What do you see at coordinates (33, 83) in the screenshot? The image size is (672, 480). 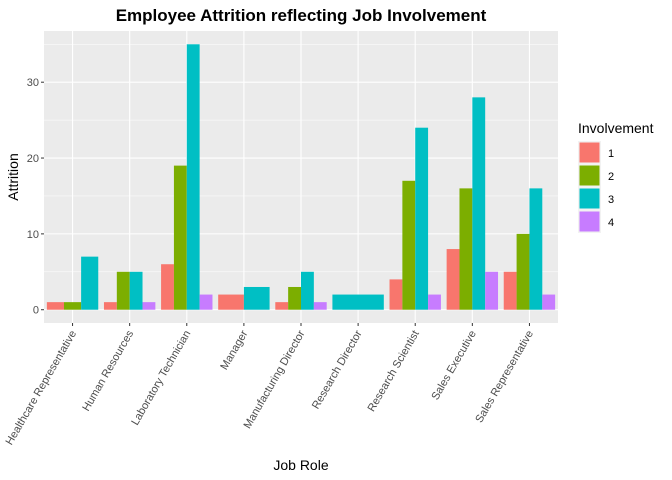 I see `y-tick-label: 30` at bounding box center [33, 83].